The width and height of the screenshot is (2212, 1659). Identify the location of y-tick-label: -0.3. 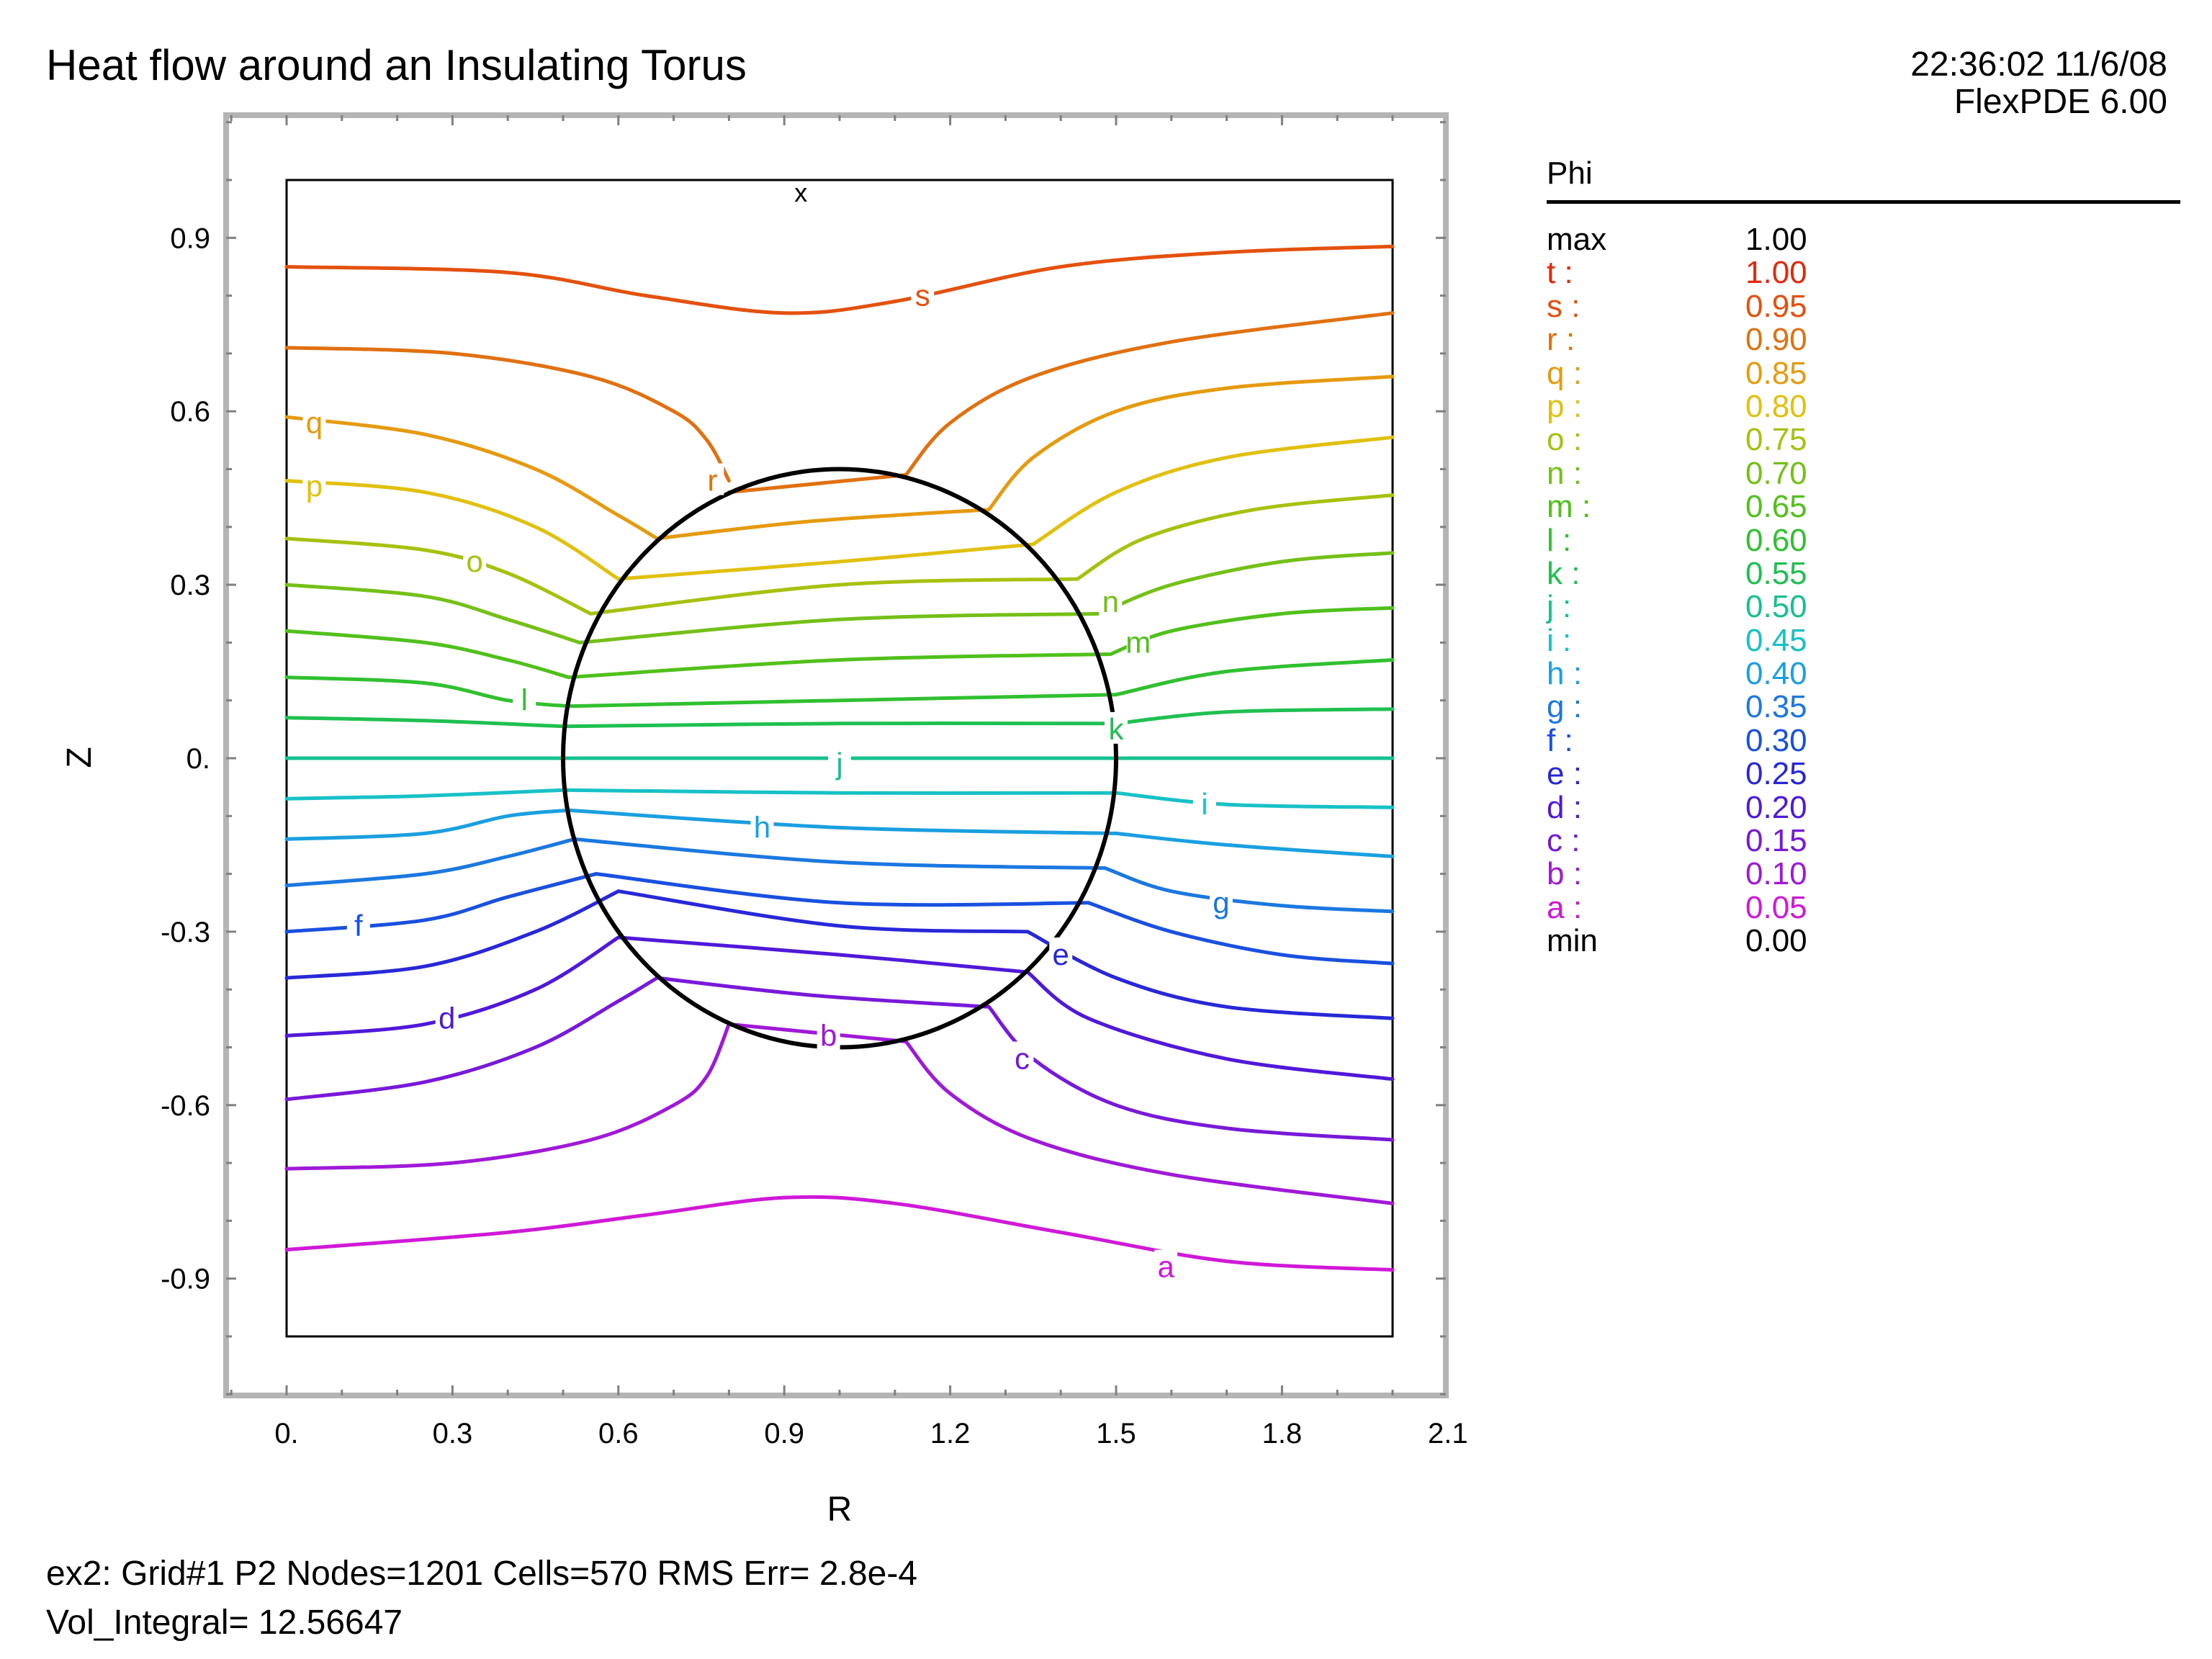
(186, 932).